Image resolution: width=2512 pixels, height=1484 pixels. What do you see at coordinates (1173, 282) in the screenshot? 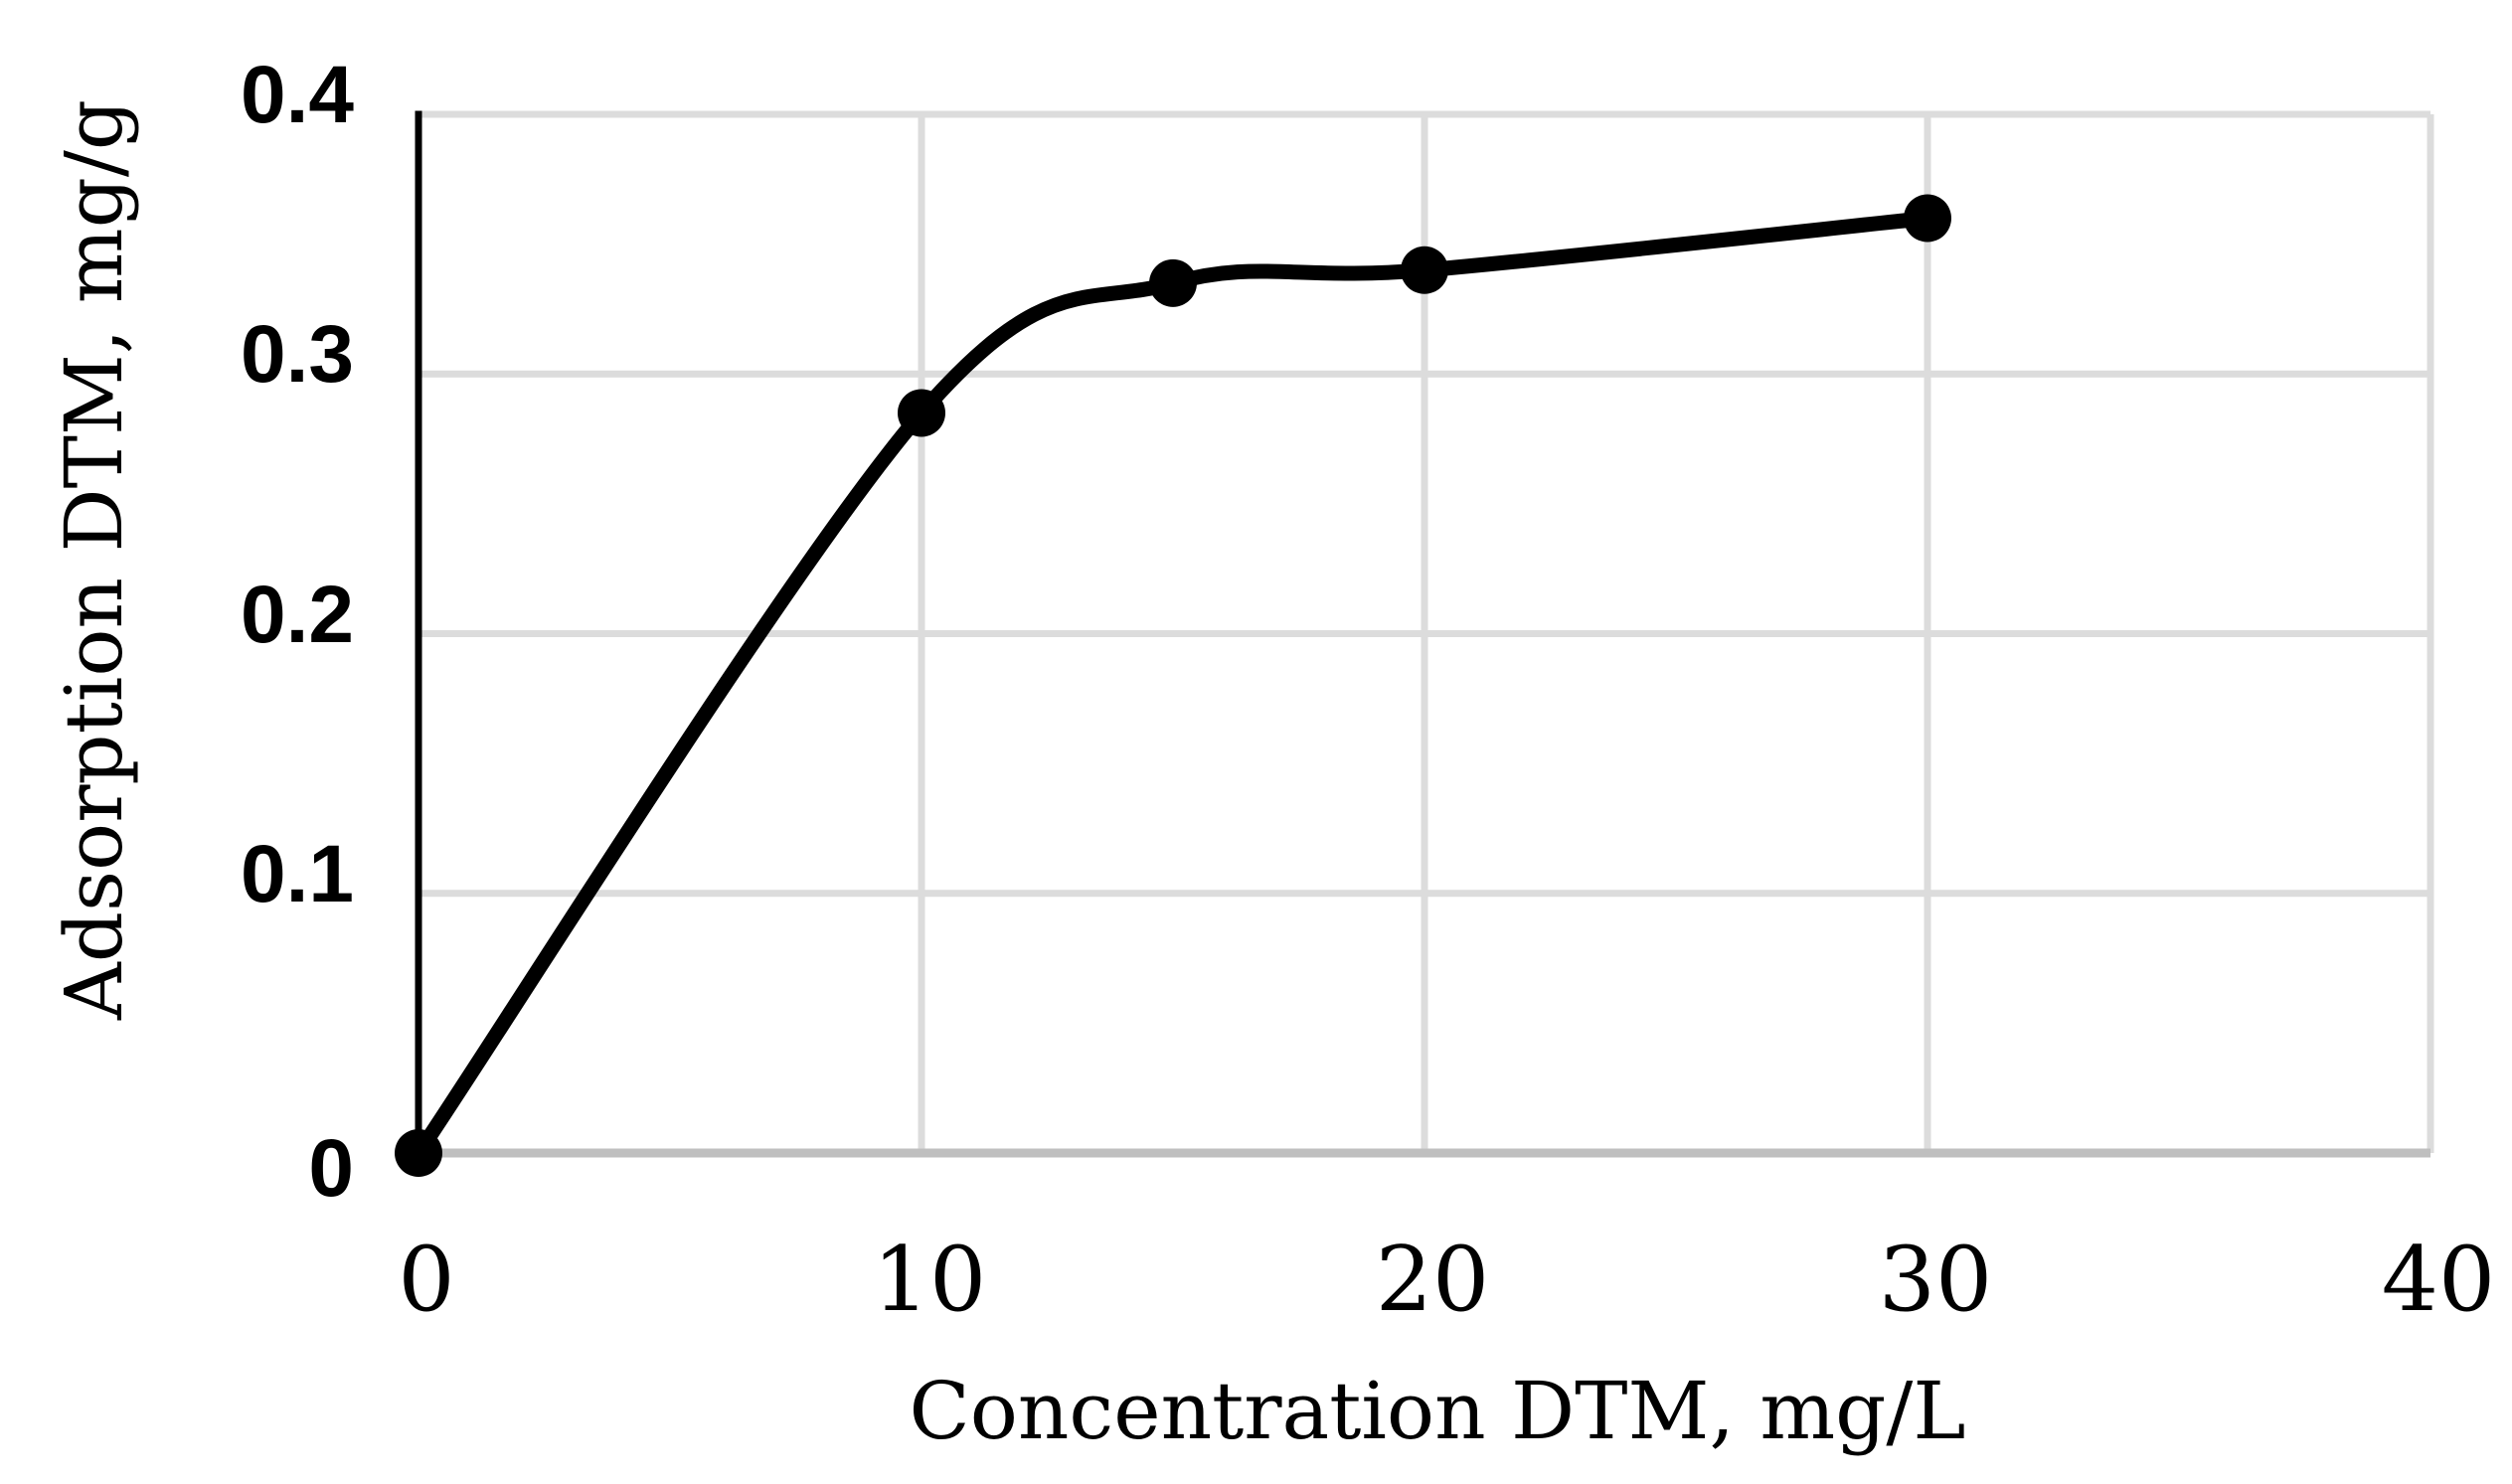
I see `data-point-marker-x15` at bounding box center [1173, 282].